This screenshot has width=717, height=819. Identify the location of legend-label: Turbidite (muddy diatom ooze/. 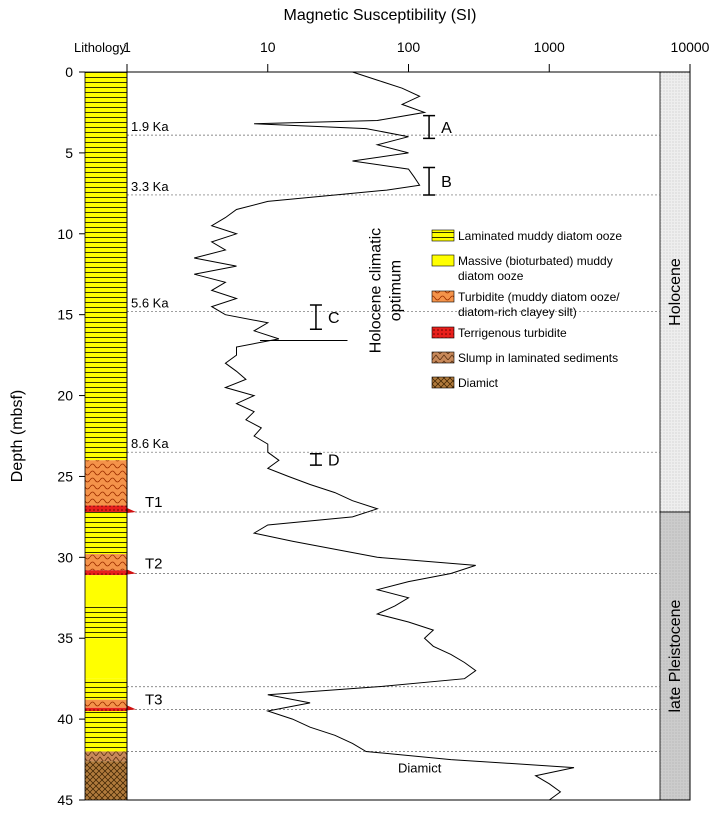
(539, 297).